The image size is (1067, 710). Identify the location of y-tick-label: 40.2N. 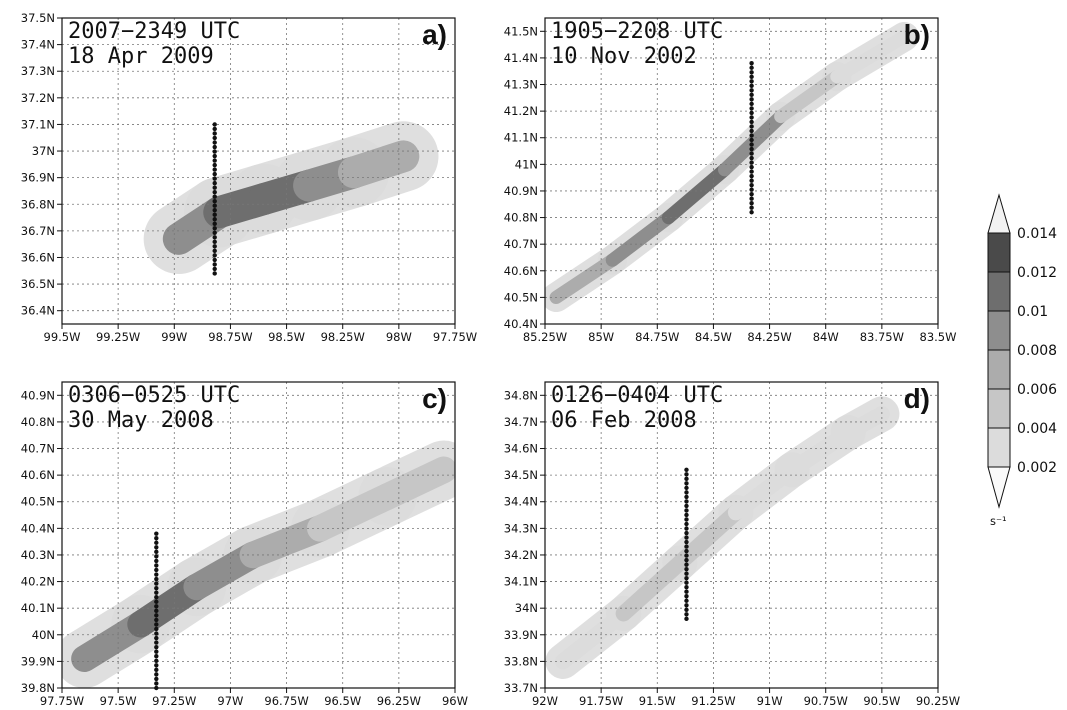
(38, 582).